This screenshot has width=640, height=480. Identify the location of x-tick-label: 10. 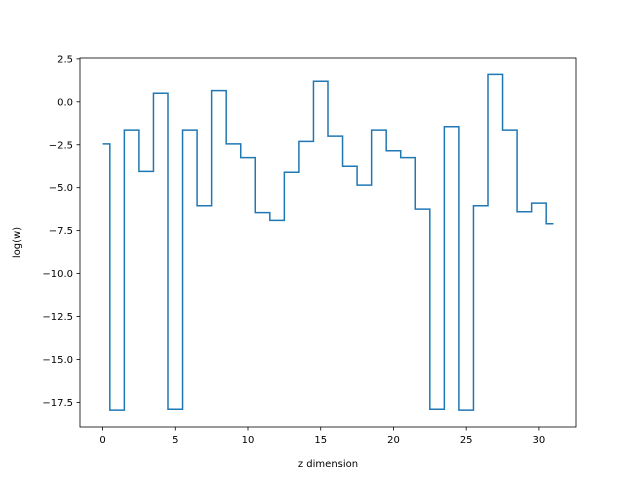
(248, 440).